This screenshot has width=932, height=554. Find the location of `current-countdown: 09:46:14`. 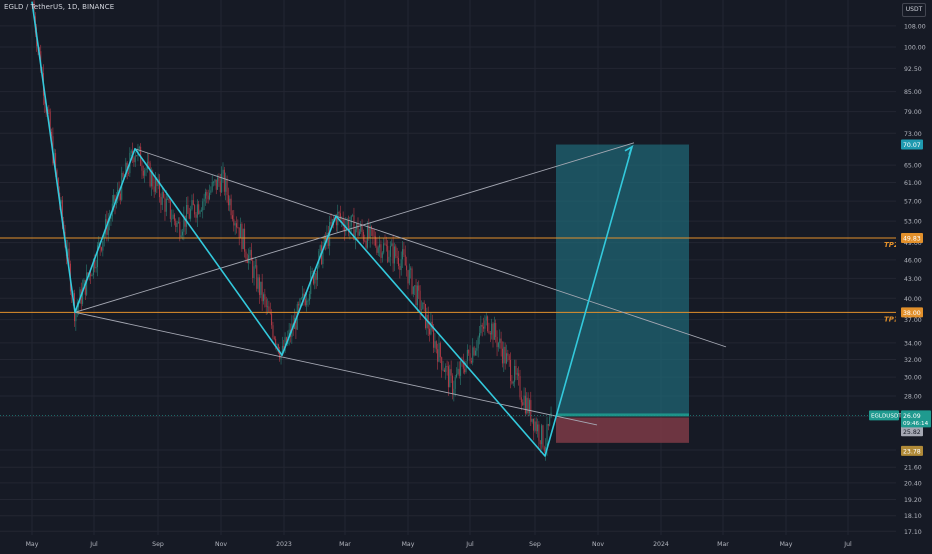

current-countdown: 09:46:14 is located at coordinates (916, 424).